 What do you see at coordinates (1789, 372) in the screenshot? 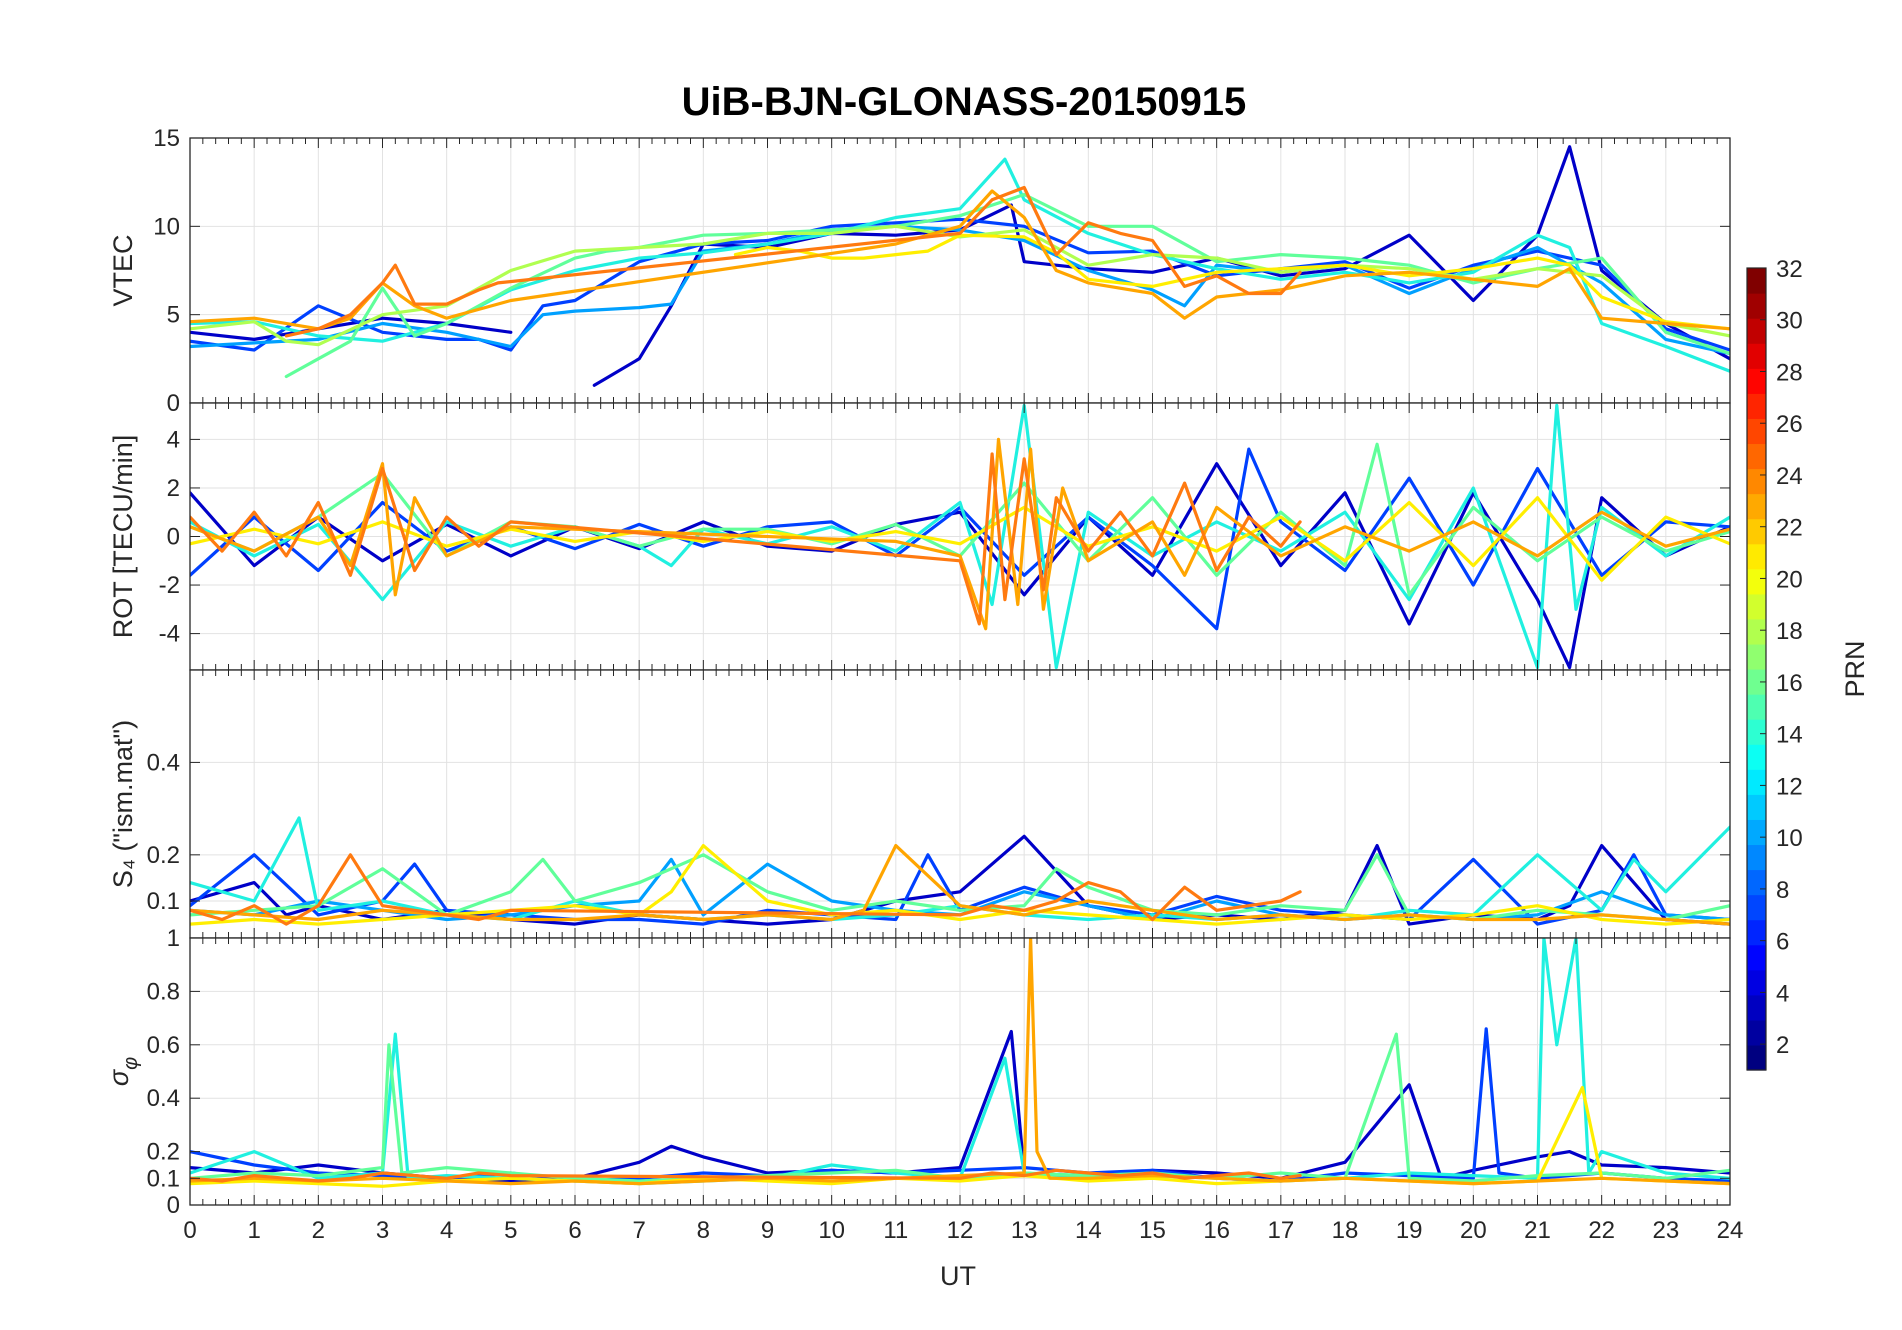
I see `colorbar-tick-label: 28` at bounding box center [1789, 372].